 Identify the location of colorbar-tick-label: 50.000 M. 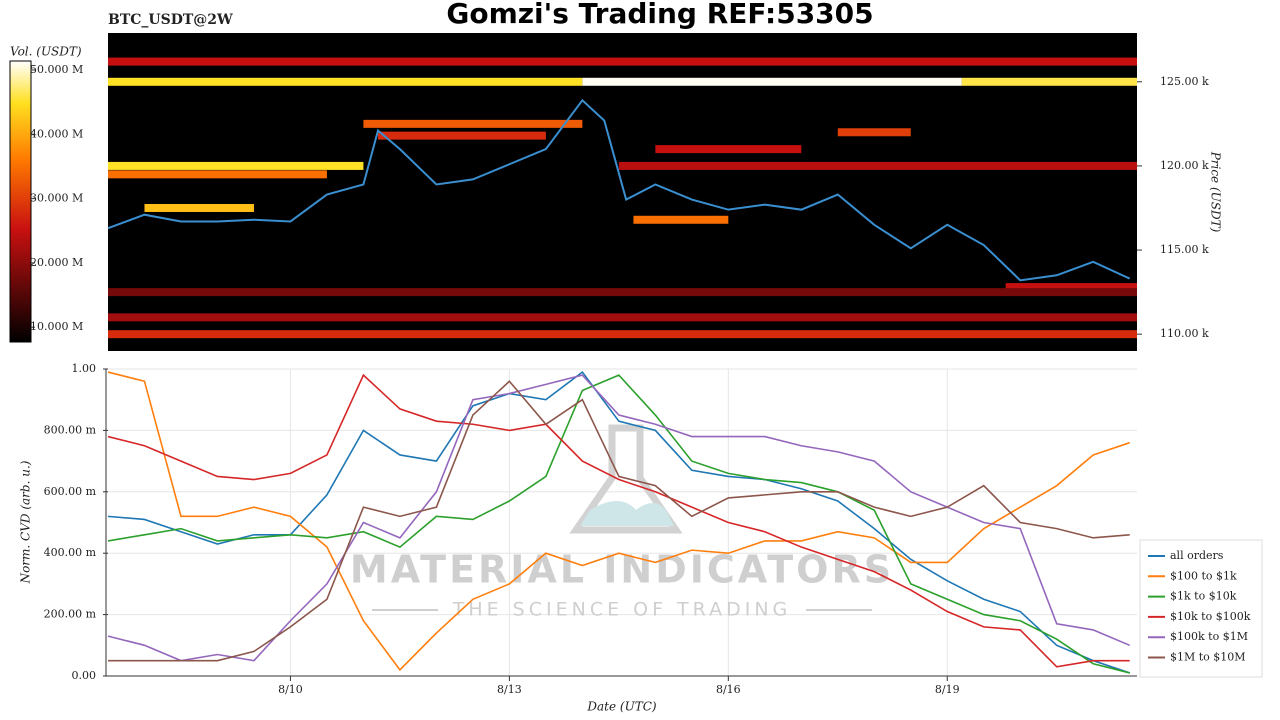
(56, 69).